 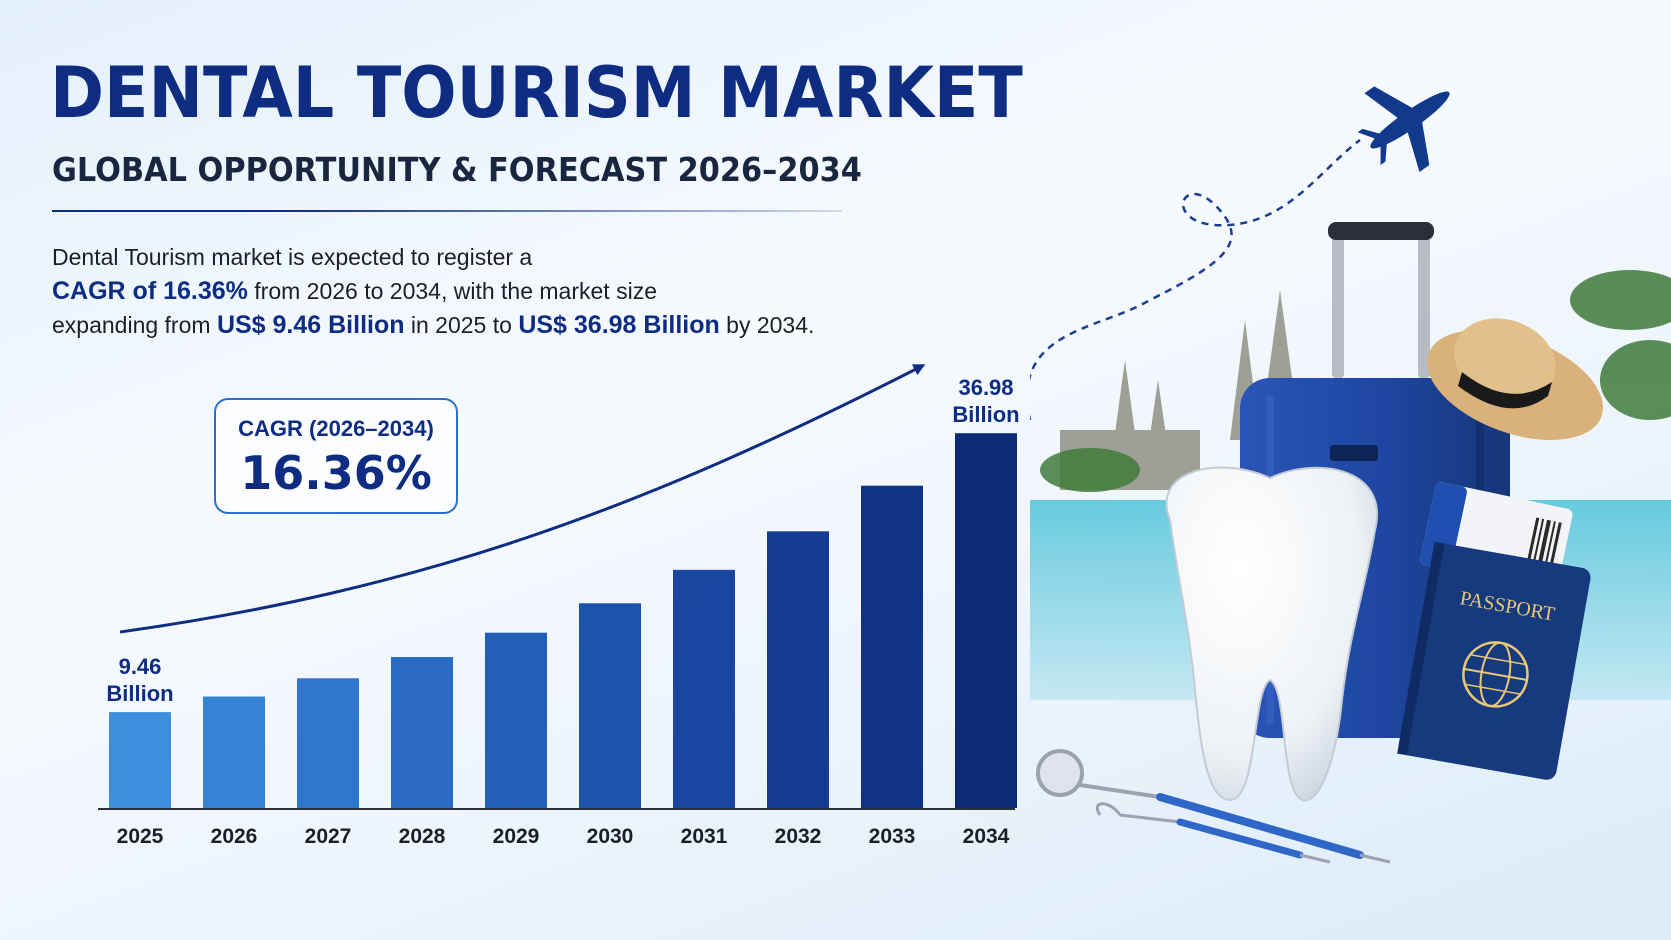 I want to click on data-label-2034-line2: Billion, so click(x=985, y=414).